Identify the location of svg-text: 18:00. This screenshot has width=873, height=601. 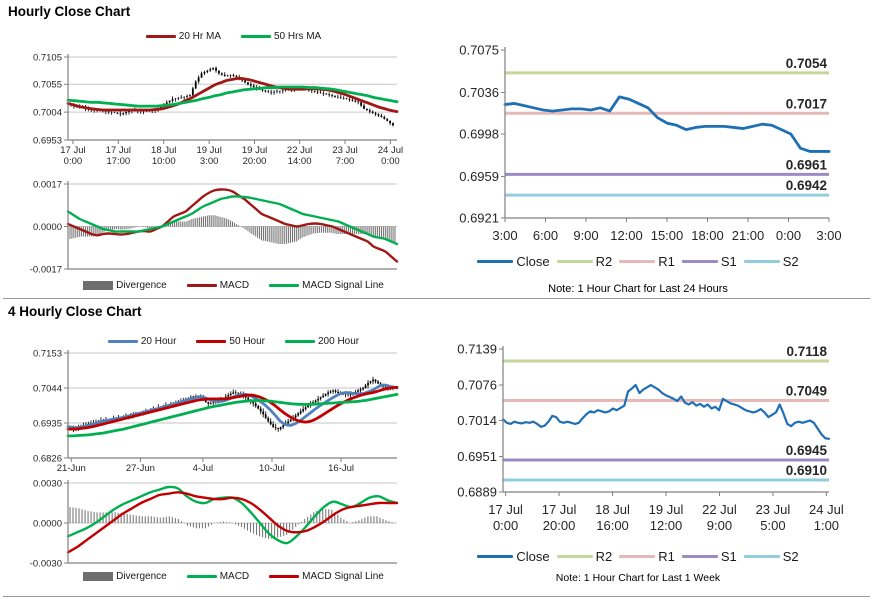
(707, 235).